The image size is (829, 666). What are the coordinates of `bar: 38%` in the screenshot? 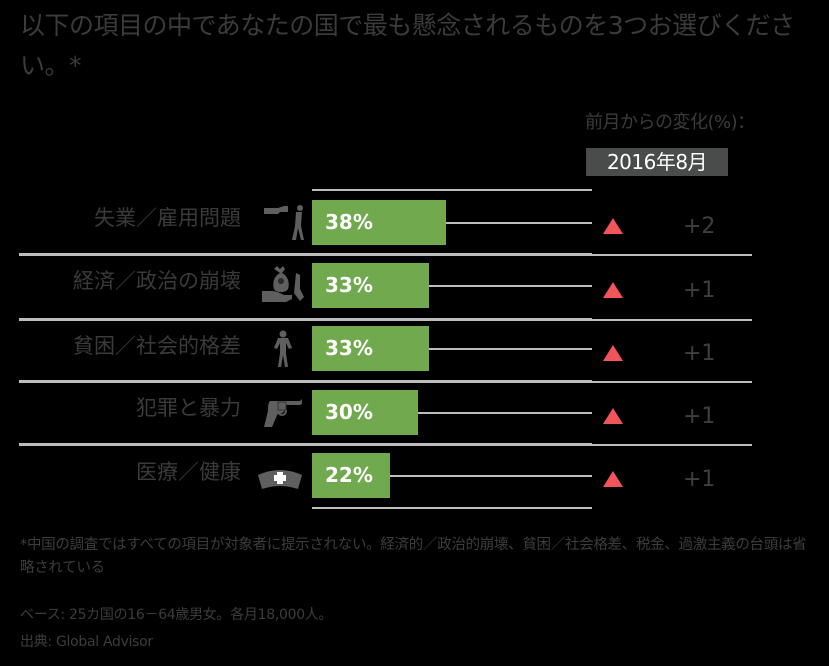 It's located at (379, 222).